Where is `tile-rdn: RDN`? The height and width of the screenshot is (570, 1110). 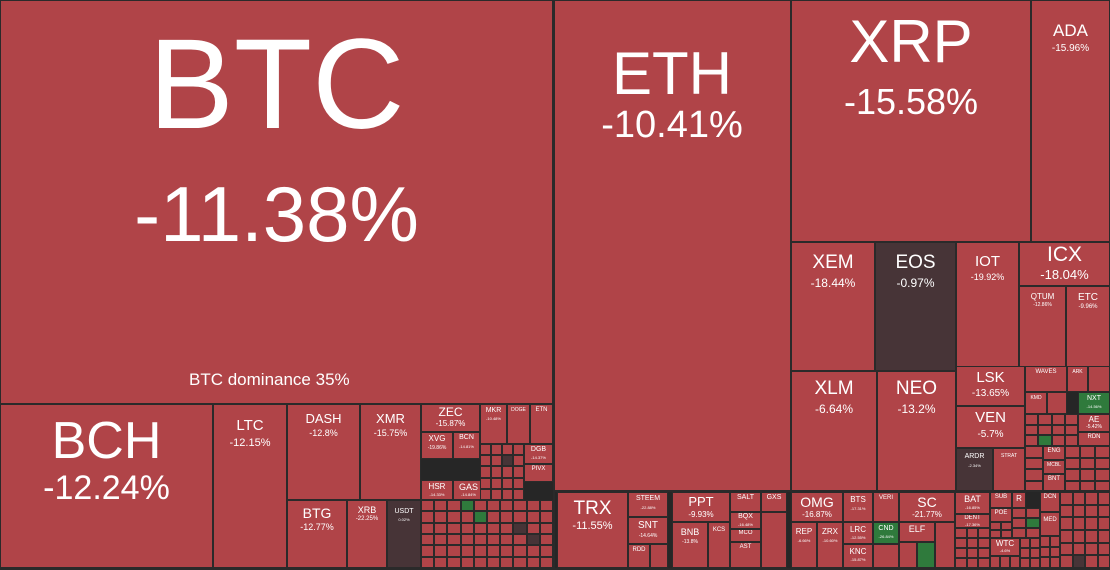 tile-rdn: RDN is located at coordinates (1094, 439).